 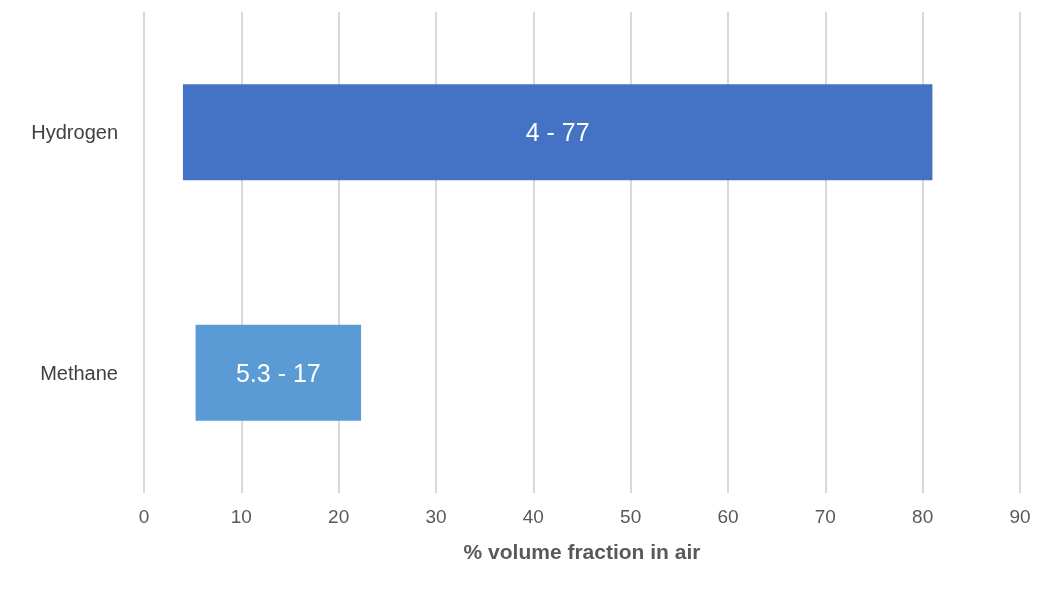 What do you see at coordinates (144, 516) in the screenshot?
I see `x-tick-label: 0` at bounding box center [144, 516].